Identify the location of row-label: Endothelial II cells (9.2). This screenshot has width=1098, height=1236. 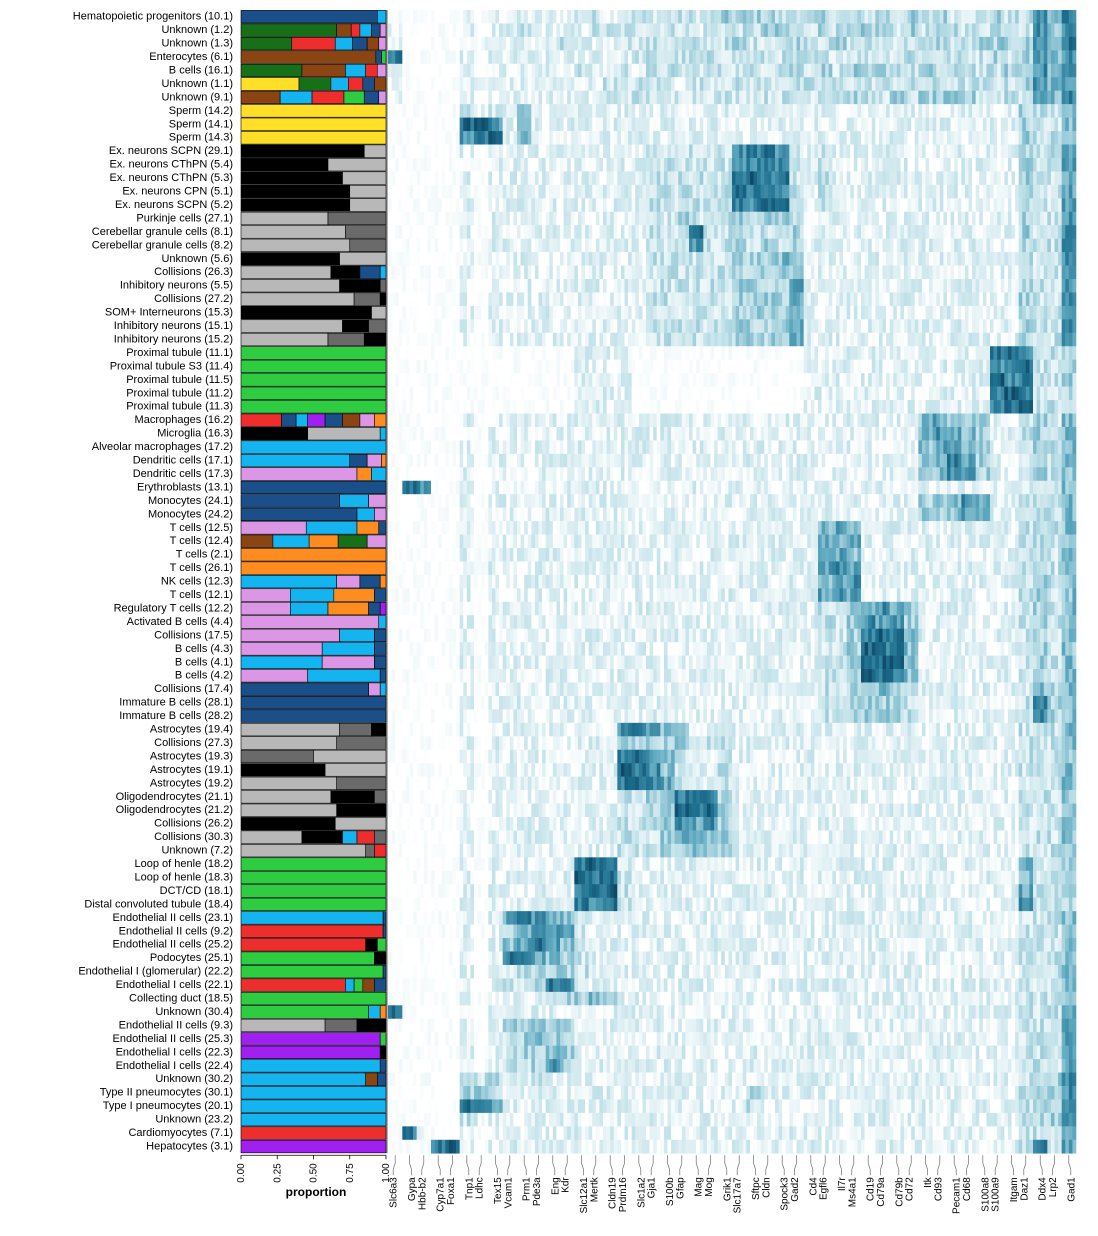
(176, 931).